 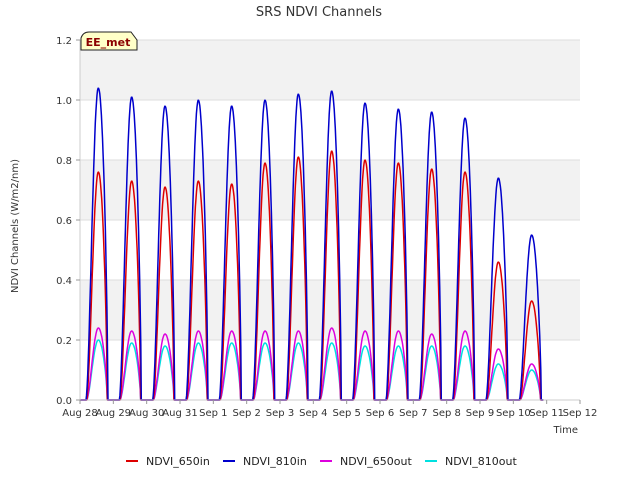 What do you see at coordinates (64, 41) in the screenshot?
I see `y-tick-label: 1.2` at bounding box center [64, 41].